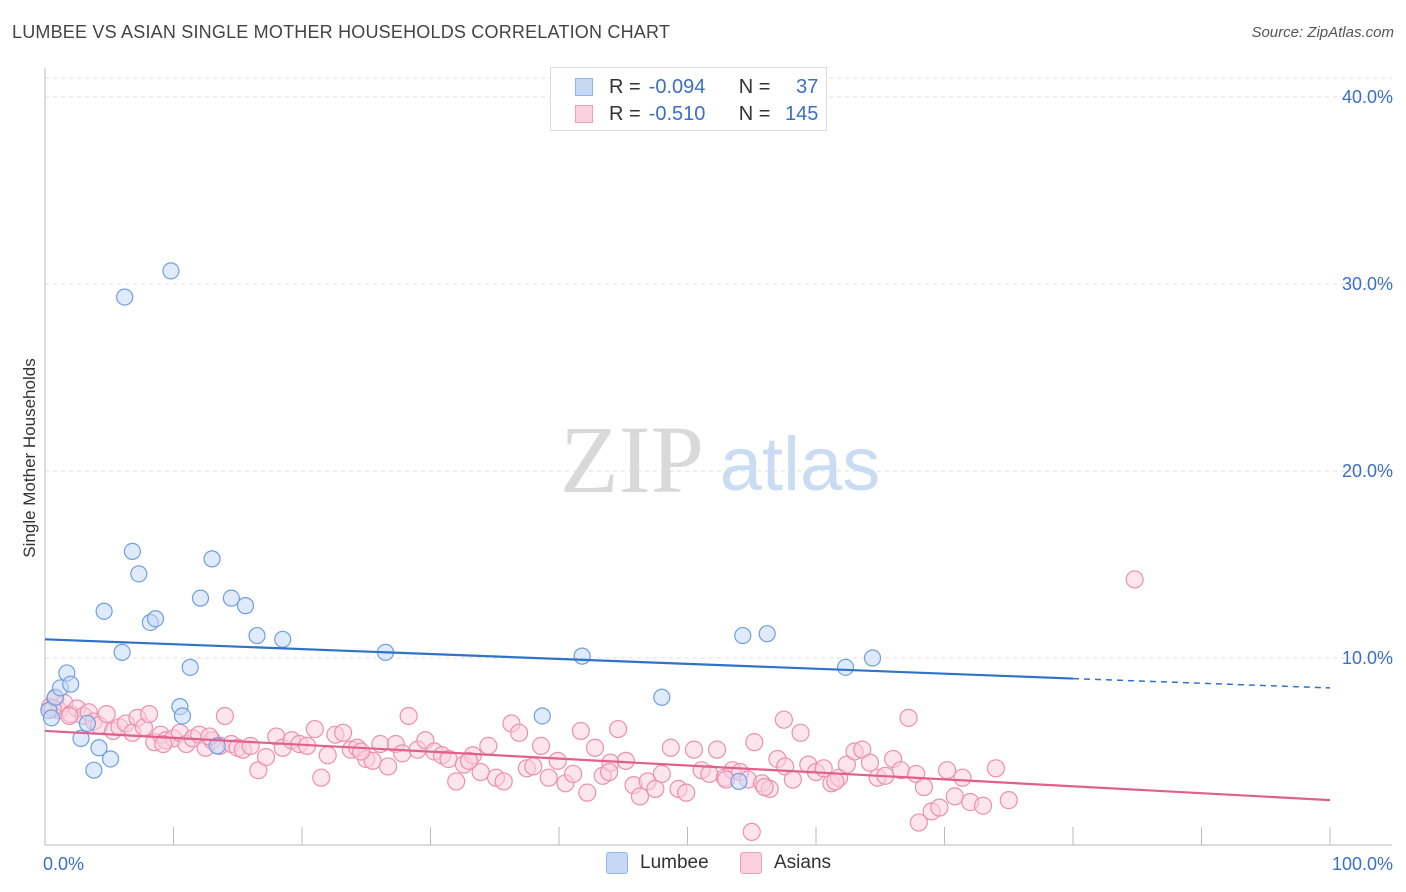  I want to click on legend-r-value: -0.510, so click(677, 113).